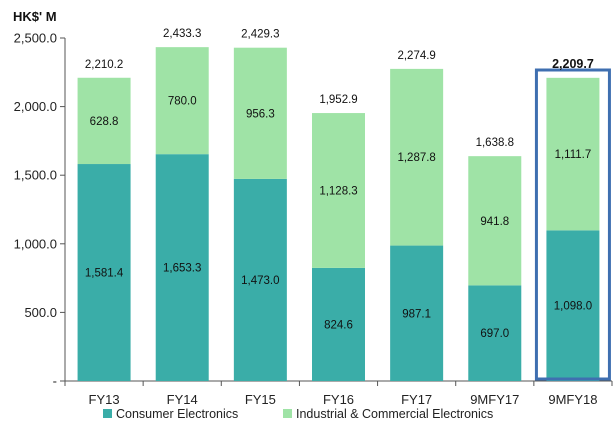  I want to click on data-label-industrial-commercial: 628.8, so click(104, 122).